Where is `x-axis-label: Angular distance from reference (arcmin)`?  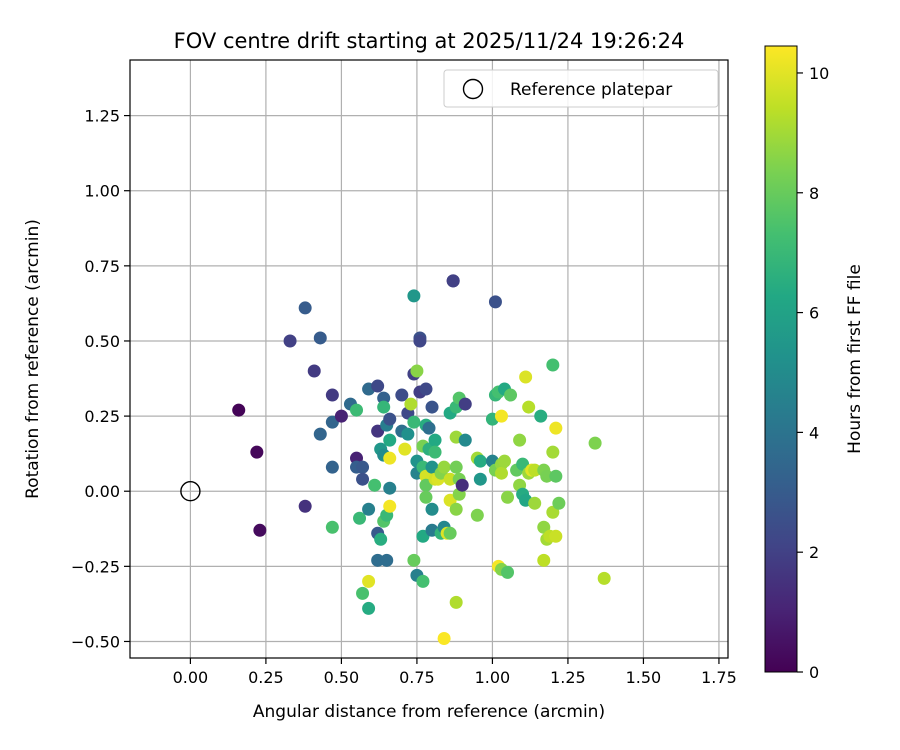 x-axis-label: Angular distance from reference (arcmin) is located at coordinates (429, 712).